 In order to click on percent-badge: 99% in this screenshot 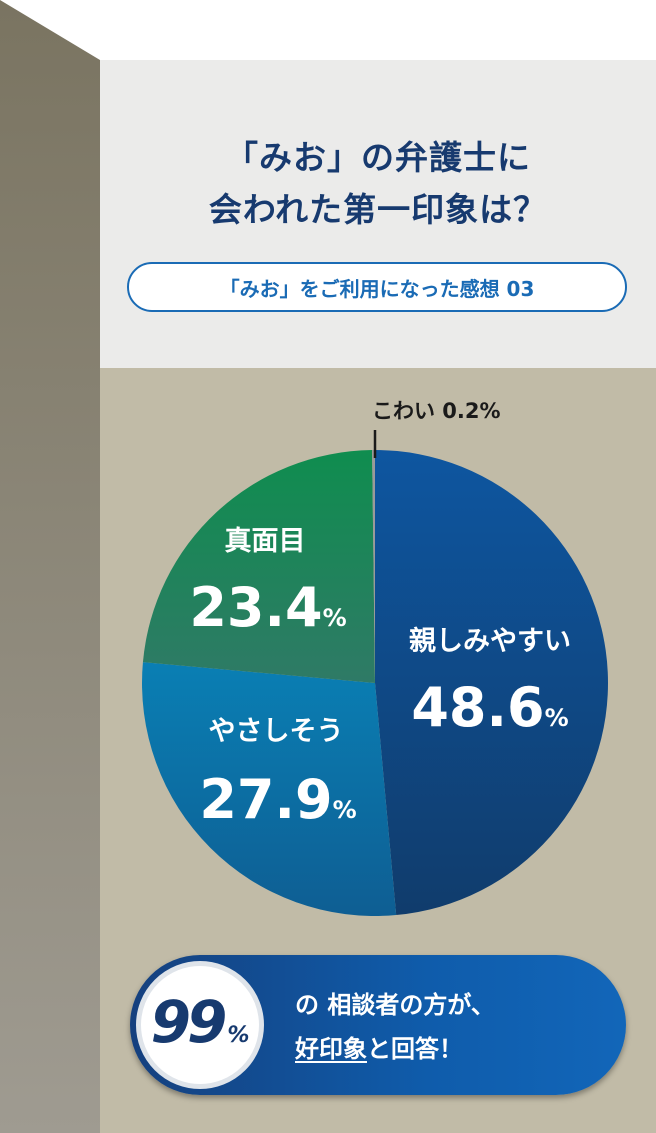, I will do `click(200, 1025)`.